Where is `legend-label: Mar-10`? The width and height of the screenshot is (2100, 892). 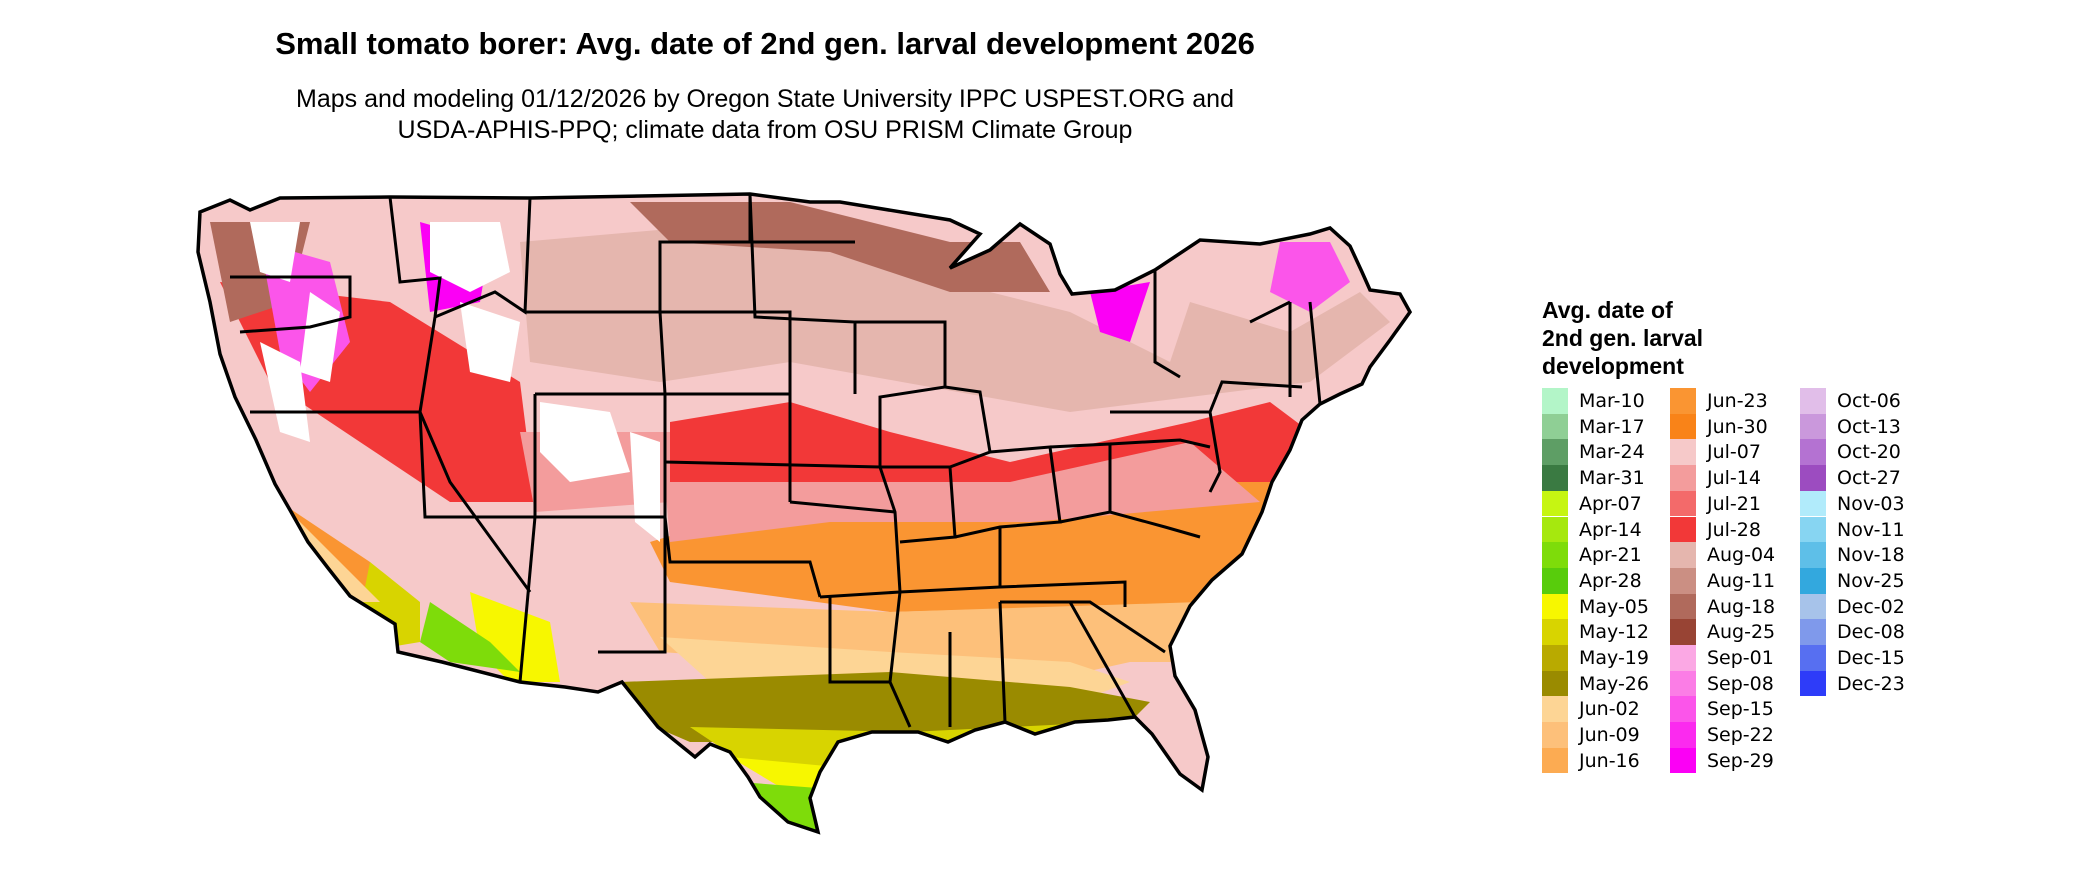
legend-label: Mar-10 is located at coordinates (1612, 401).